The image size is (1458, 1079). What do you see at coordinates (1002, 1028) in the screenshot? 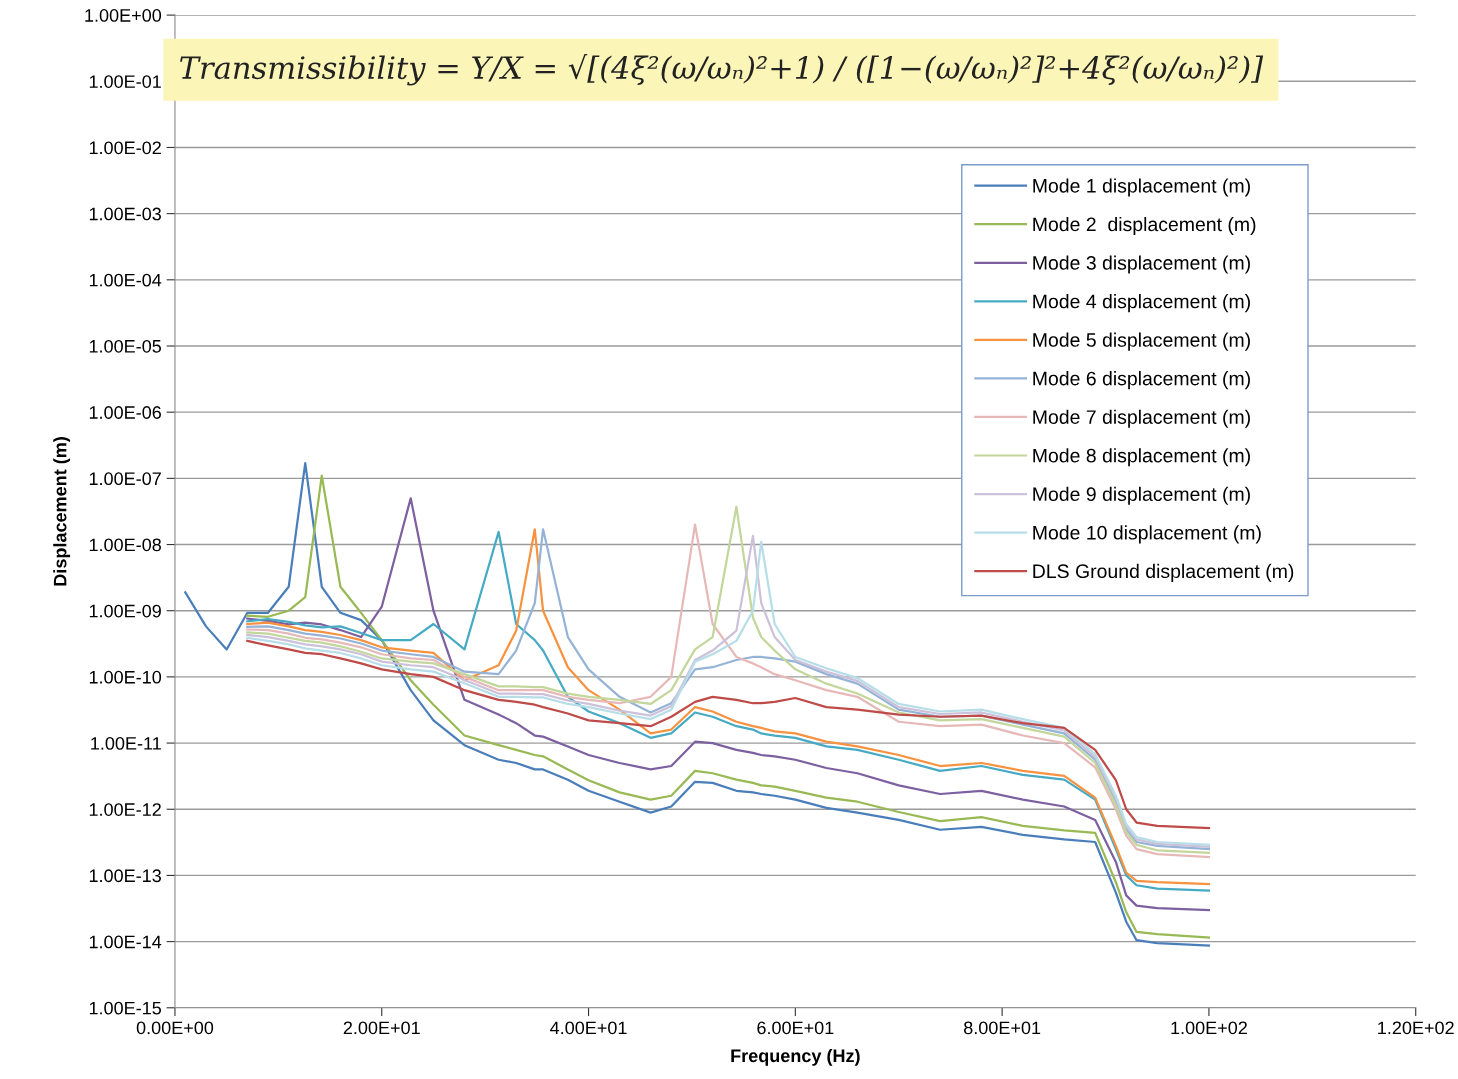
I see `x-tick-label: 8.00E+01` at bounding box center [1002, 1028].